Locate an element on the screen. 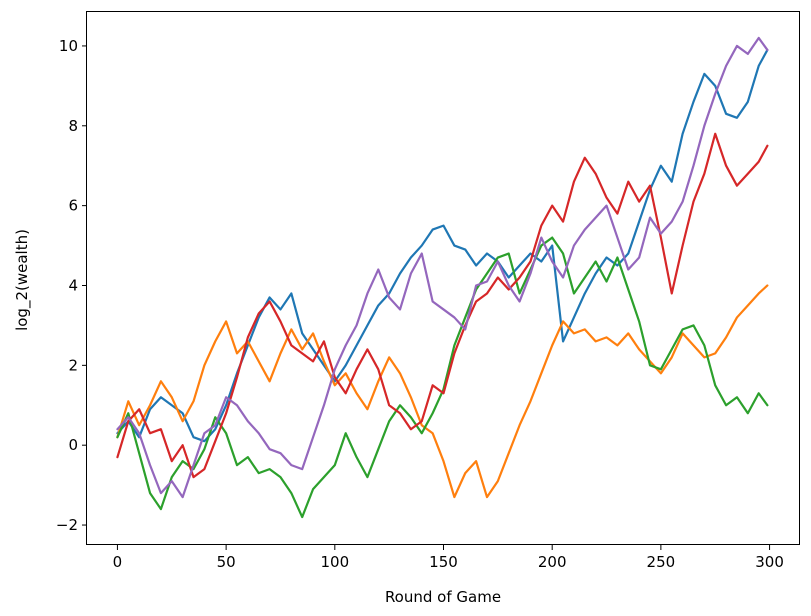 This screenshot has width=811, height=616. y-tick-label: 4 is located at coordinates (73, 285).